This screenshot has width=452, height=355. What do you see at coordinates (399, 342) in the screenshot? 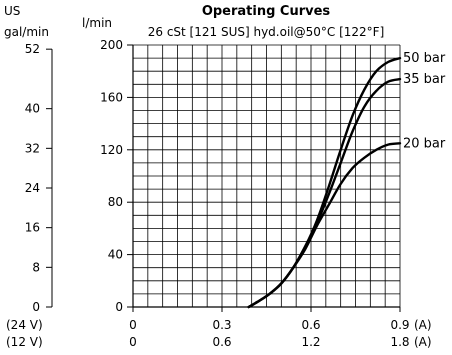
I see `x-tick-label-12v: 1.8` at bounding box center [399, 342].